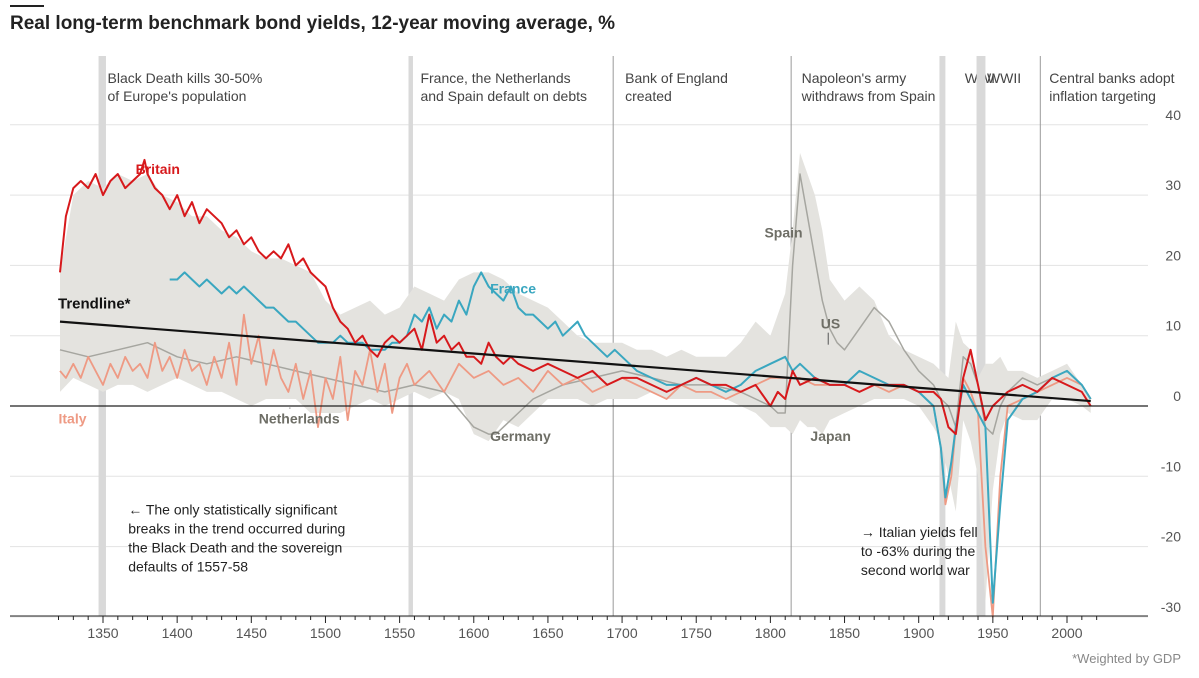  I want to click on title-rule, so click(27, 6).